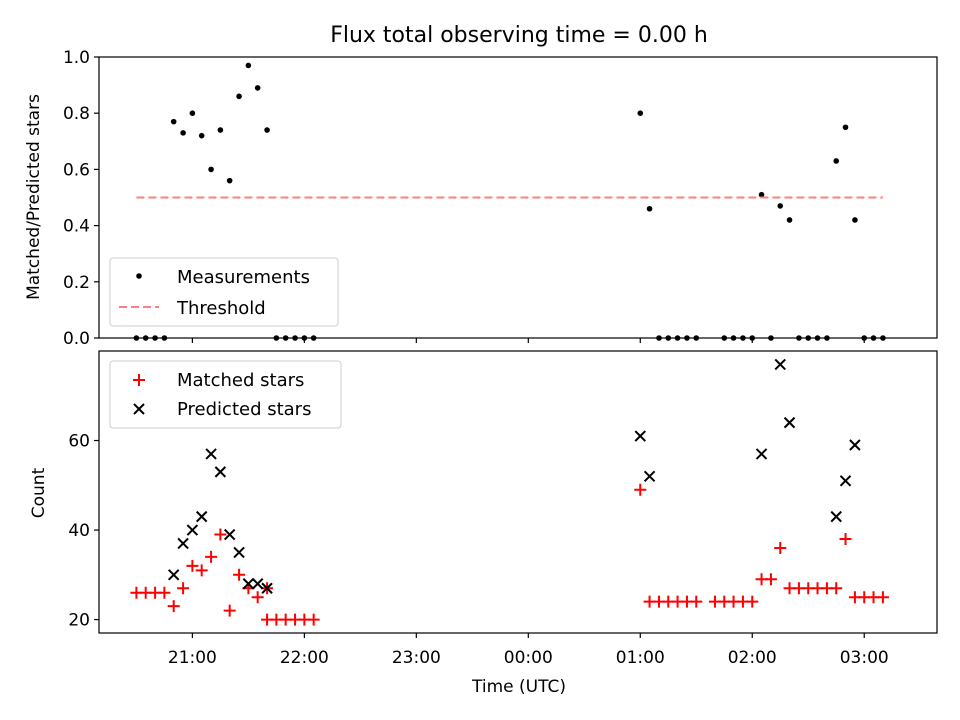  What do you see at coordinates (192, 658) in the screenshot?
I see `x-tick-label: 21:00` at bounding box center [192, 658].